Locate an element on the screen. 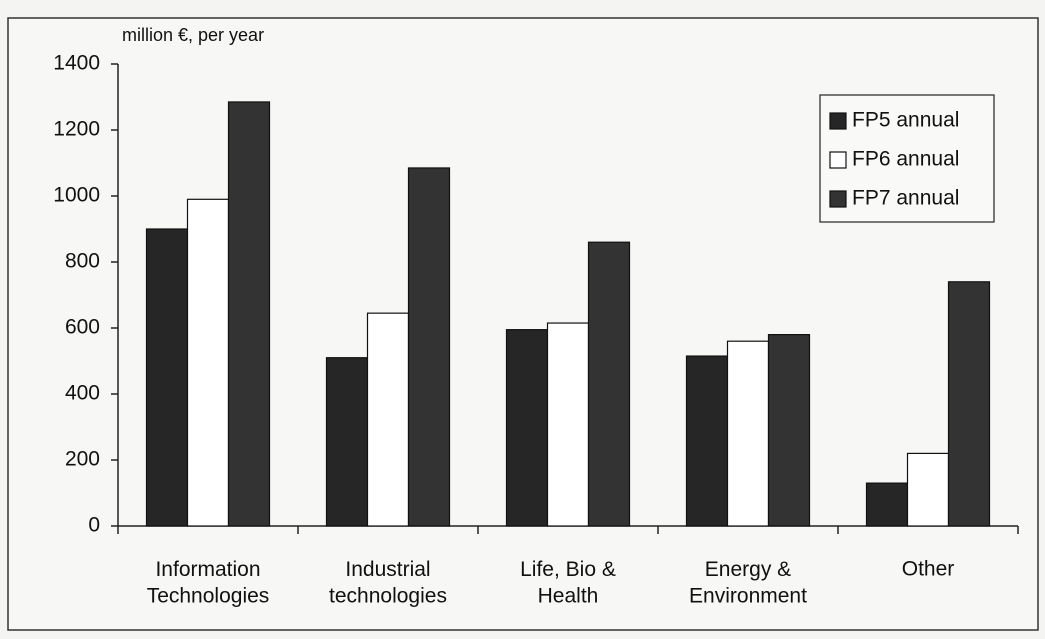  y-tick-label: 800 is located at coordinates (82, 261).